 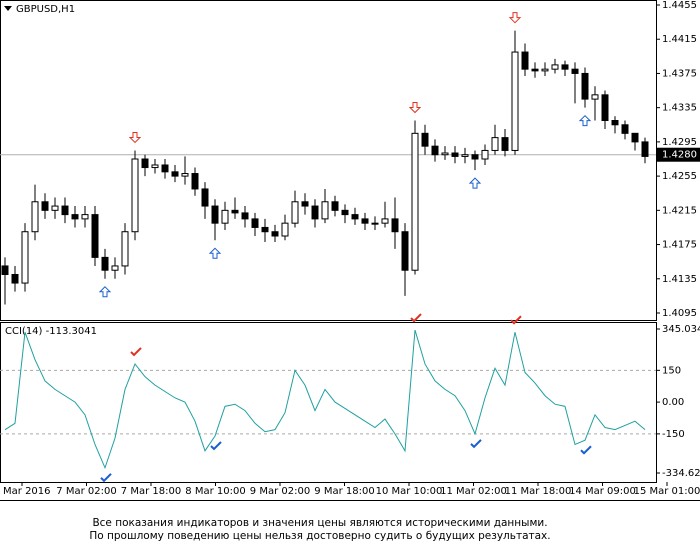 I want to click on chart-title: GBPUSD,H1, so click(x=45, y=9).